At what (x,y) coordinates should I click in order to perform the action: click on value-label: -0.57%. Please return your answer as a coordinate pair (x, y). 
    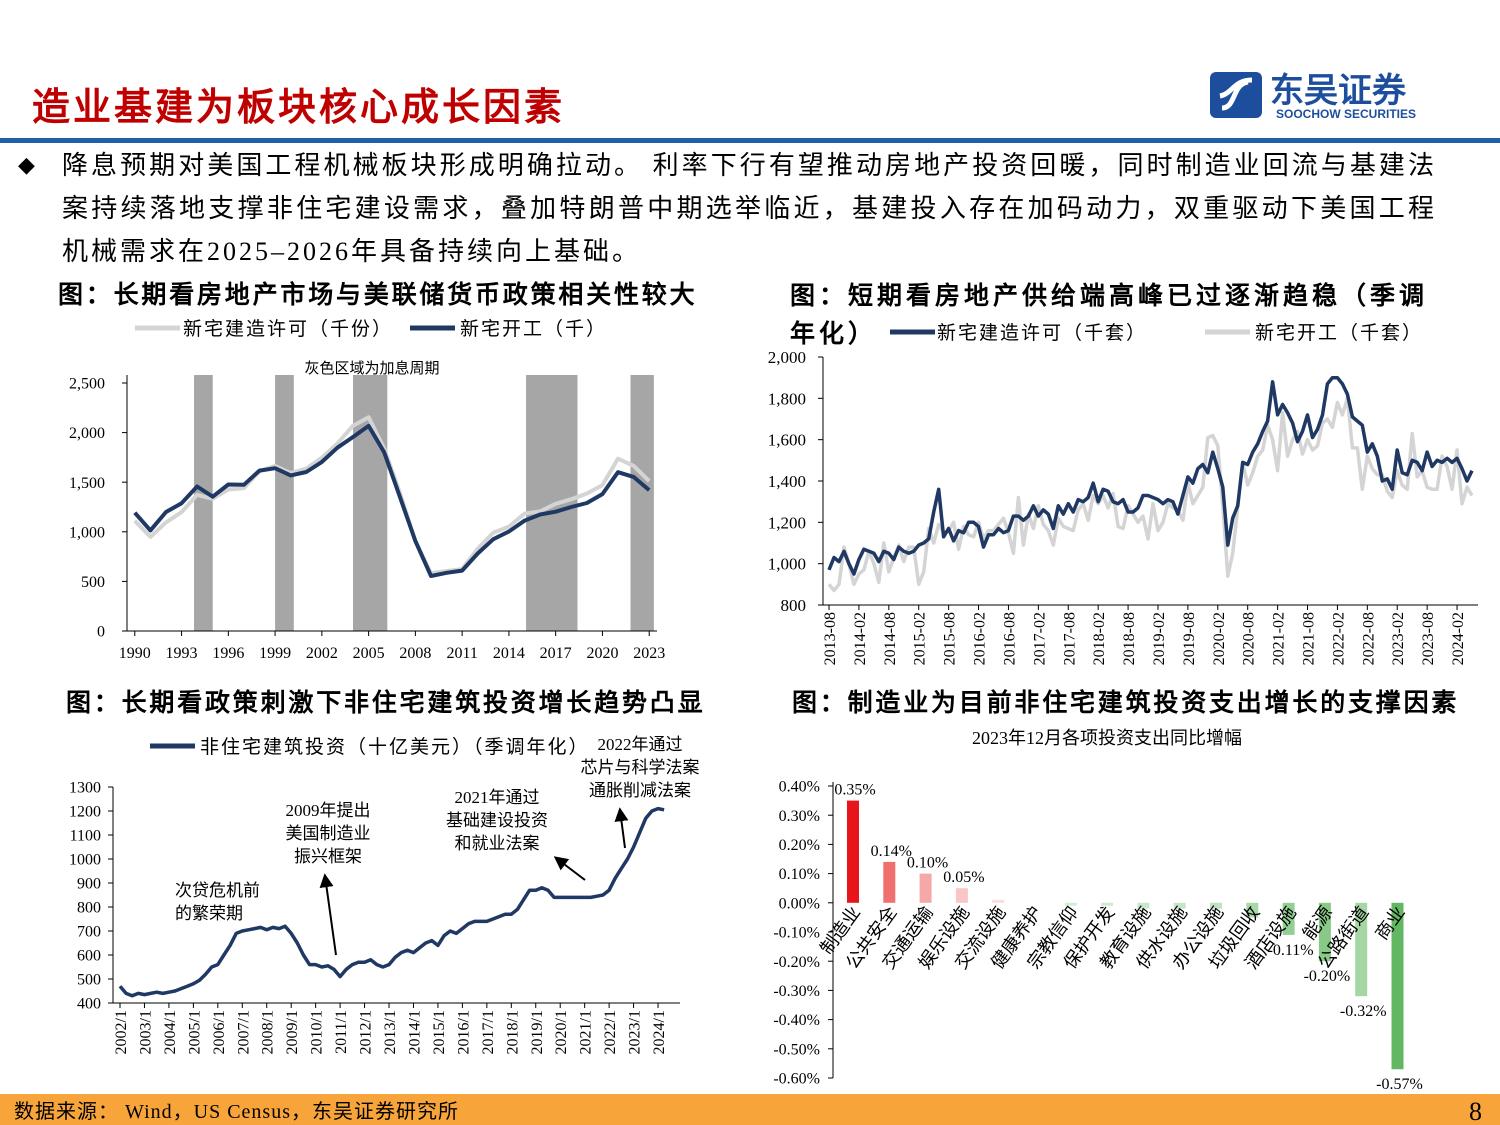
    Looking at the image, I should click on (1399, 1084).